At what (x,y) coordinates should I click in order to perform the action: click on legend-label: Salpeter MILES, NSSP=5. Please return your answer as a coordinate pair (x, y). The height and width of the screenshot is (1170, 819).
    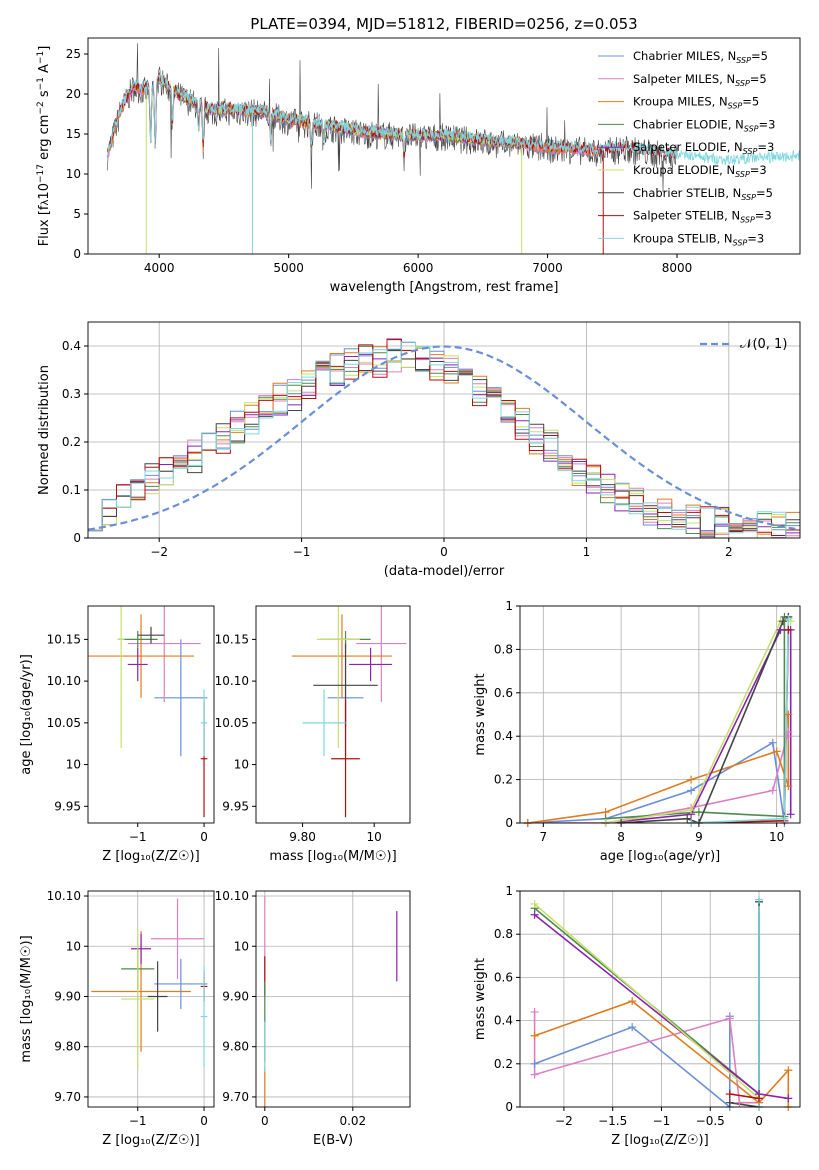
    Looking at the image, I should click on (700, 80).